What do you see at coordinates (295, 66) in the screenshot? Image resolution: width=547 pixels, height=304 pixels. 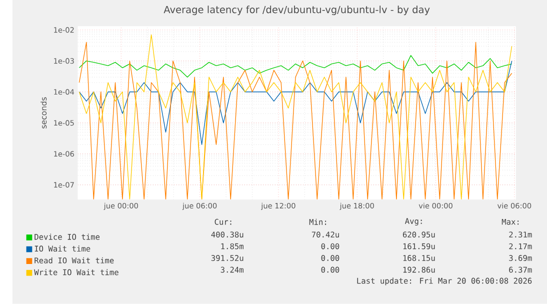 I see `line-series` at bounding box center [295, 66].